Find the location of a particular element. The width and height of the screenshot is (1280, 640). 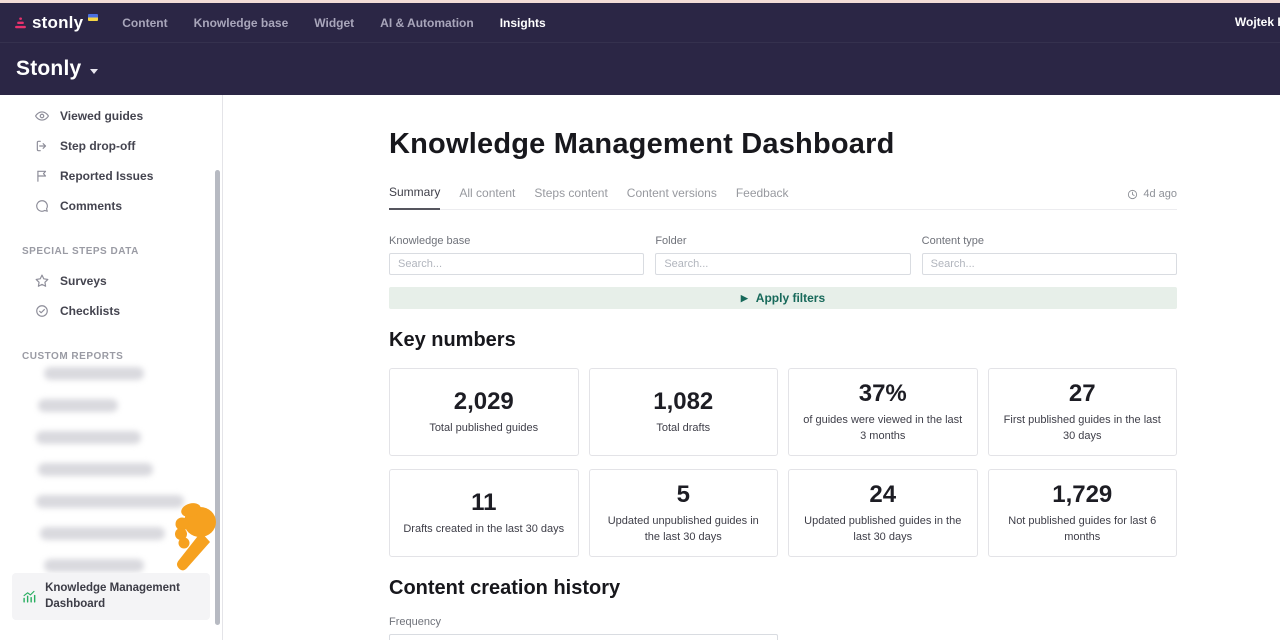

nav-item-ai-automation: AI & Automation is located at coordinates (427, 22).